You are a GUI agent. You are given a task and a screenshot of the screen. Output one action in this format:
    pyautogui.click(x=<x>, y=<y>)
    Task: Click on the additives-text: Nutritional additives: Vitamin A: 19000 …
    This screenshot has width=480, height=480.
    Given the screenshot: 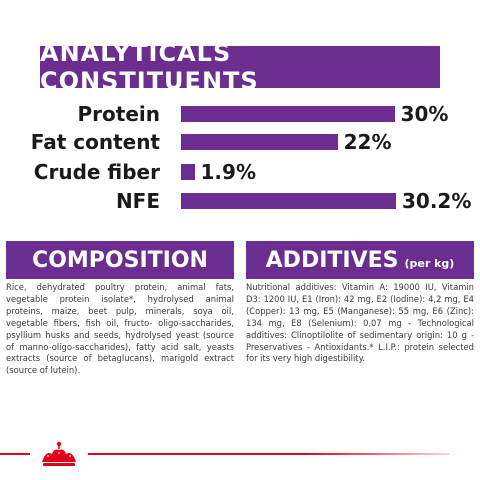 What is the action you would take?
    pyautogui.click(x=360, y=323)
    